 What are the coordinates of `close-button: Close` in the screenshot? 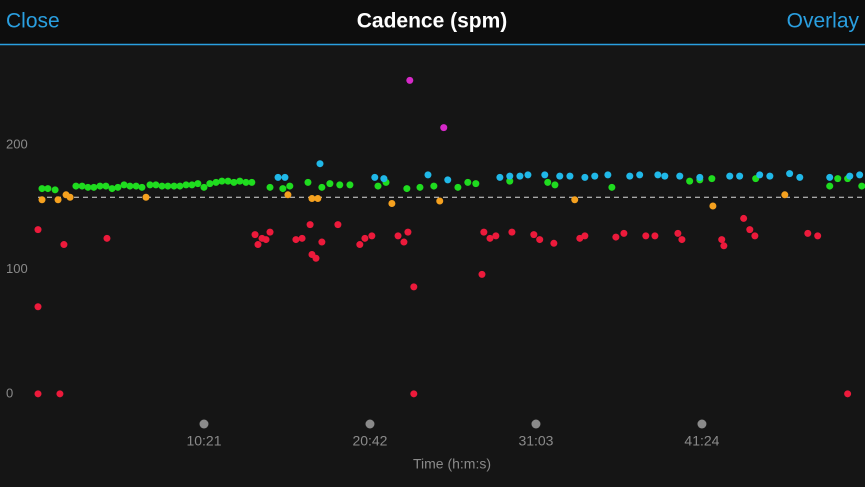 It's located at (33, 21).